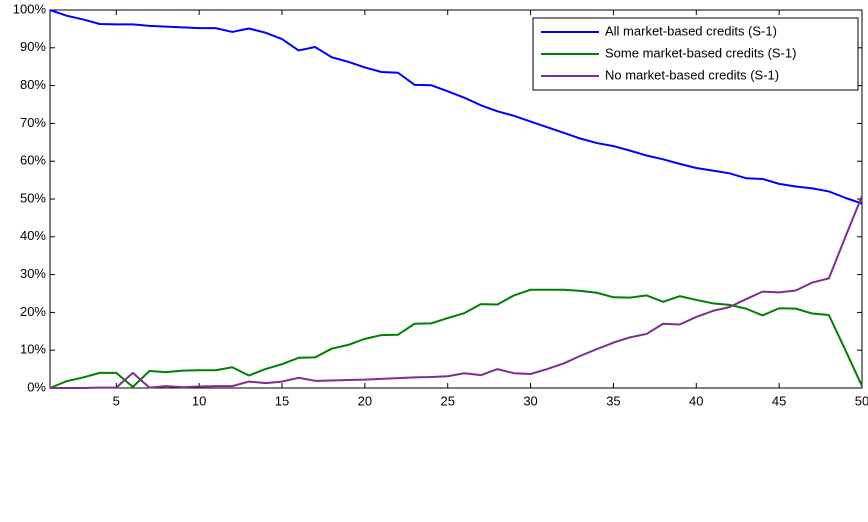 This screenshot has width=868, height=522. Describe the element at coordinates (447, 400) in the screenshot. I see `x-tick-label: 25` at that location.